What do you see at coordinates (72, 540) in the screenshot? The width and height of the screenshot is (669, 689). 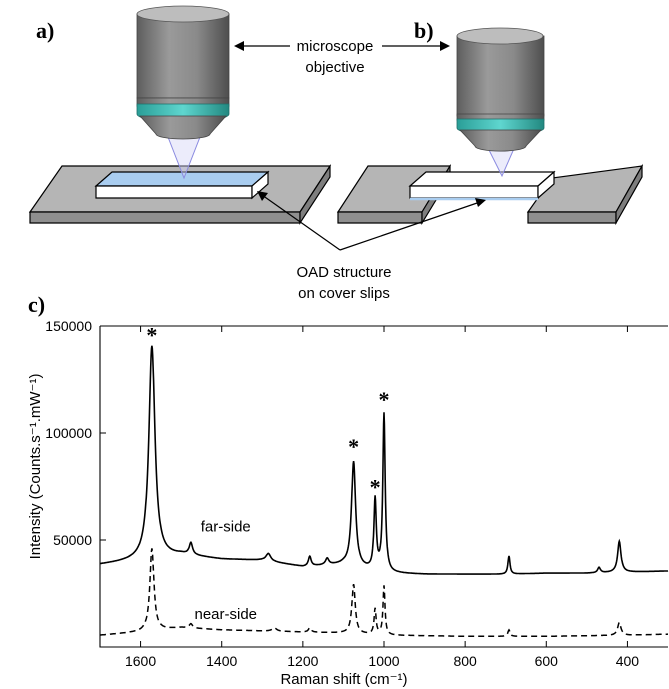 I see `y-tick-label: 50000` at bounding box center [72, 540].